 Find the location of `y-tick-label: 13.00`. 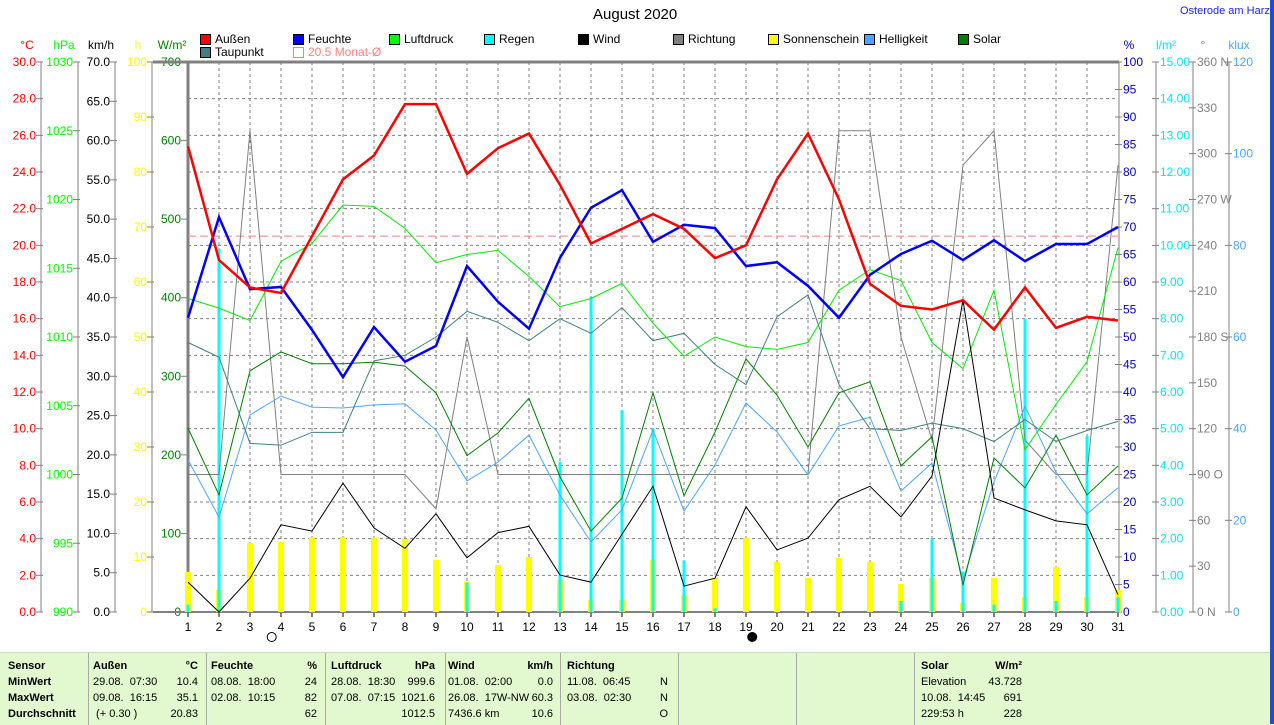

y-tick-label: 13.00 is located at coordinates (1175, 135).